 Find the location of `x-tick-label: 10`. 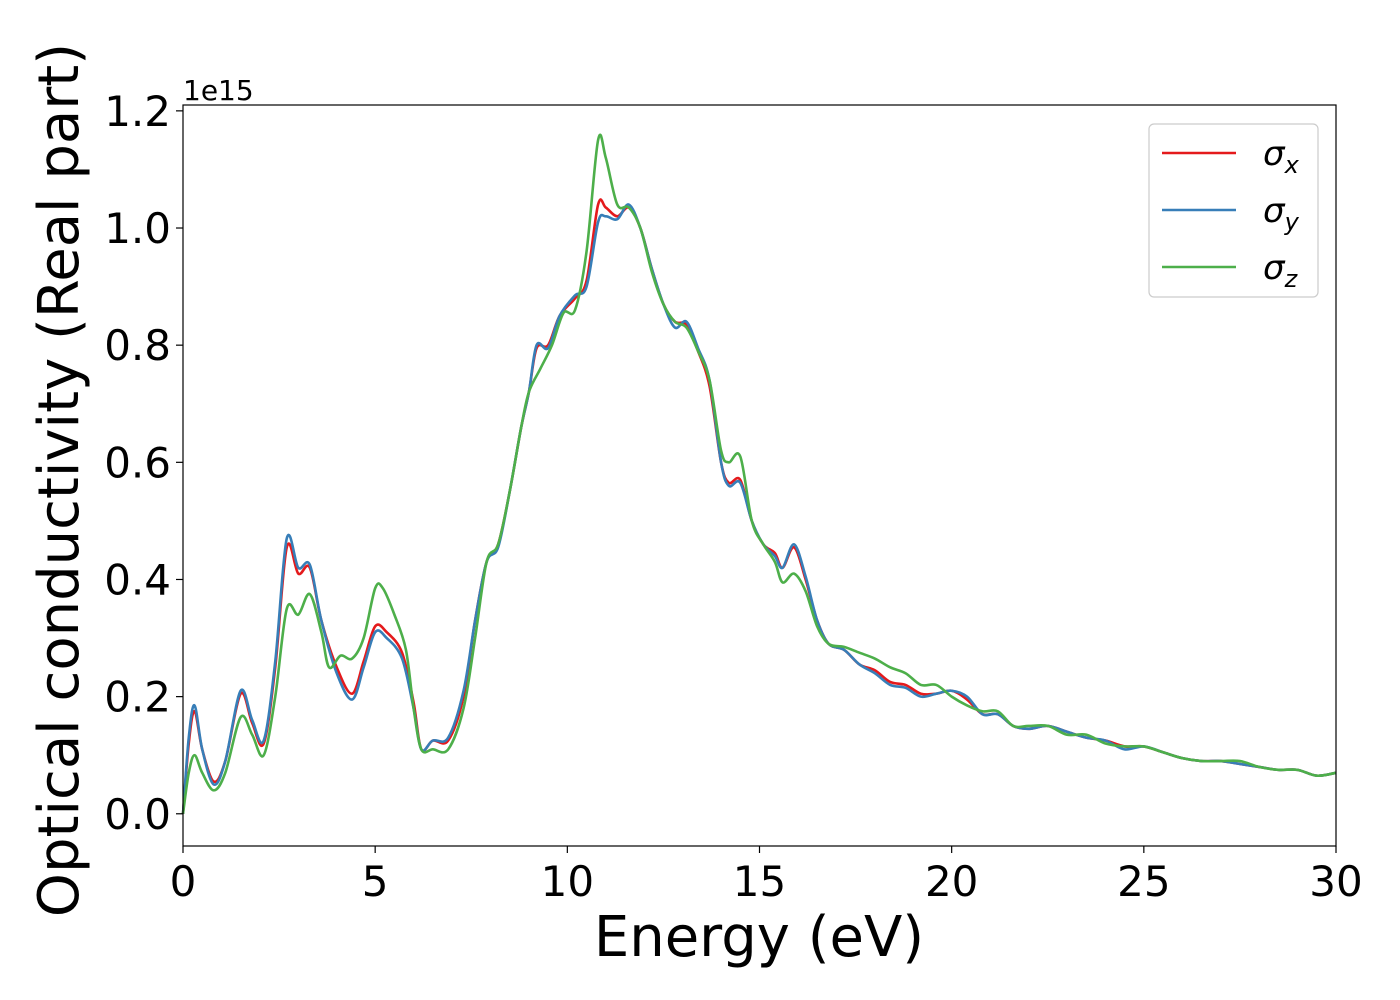

x-tick-label: 10 is located at coordinates (567, 881).